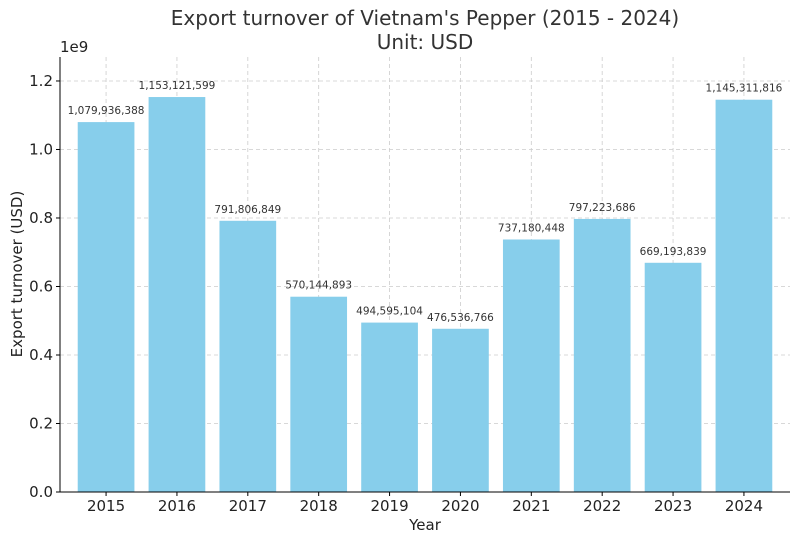 The height and width of the screenshot is (543, 800). I want to click on x-tick-label-2024: 2024, so click(744, 506).